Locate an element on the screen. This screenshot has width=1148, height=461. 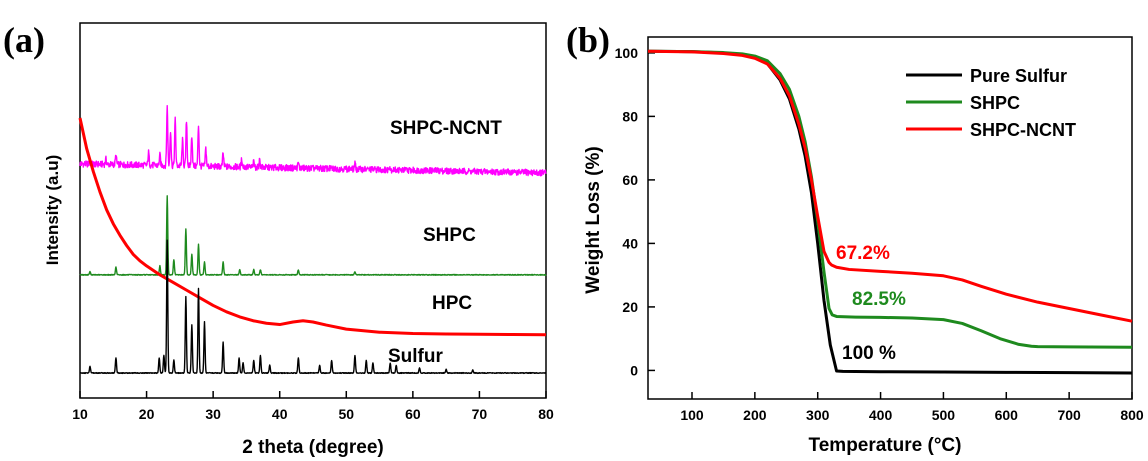
panel-b-x-axis: 100 200 300 400 500 600 700 800 is located at coordinates (912, 407).